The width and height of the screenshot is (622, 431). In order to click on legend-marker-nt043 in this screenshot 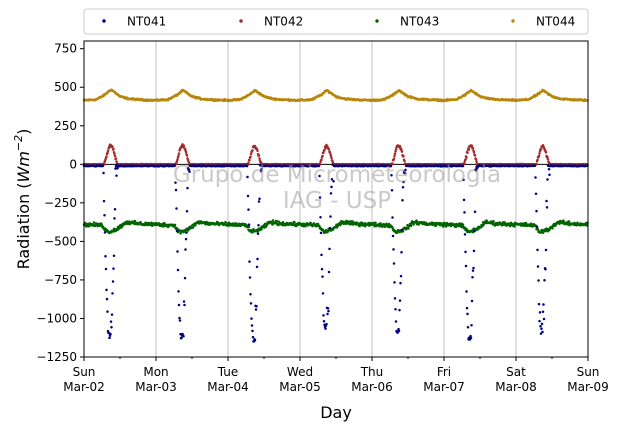, I will do `click(377, 21)`.